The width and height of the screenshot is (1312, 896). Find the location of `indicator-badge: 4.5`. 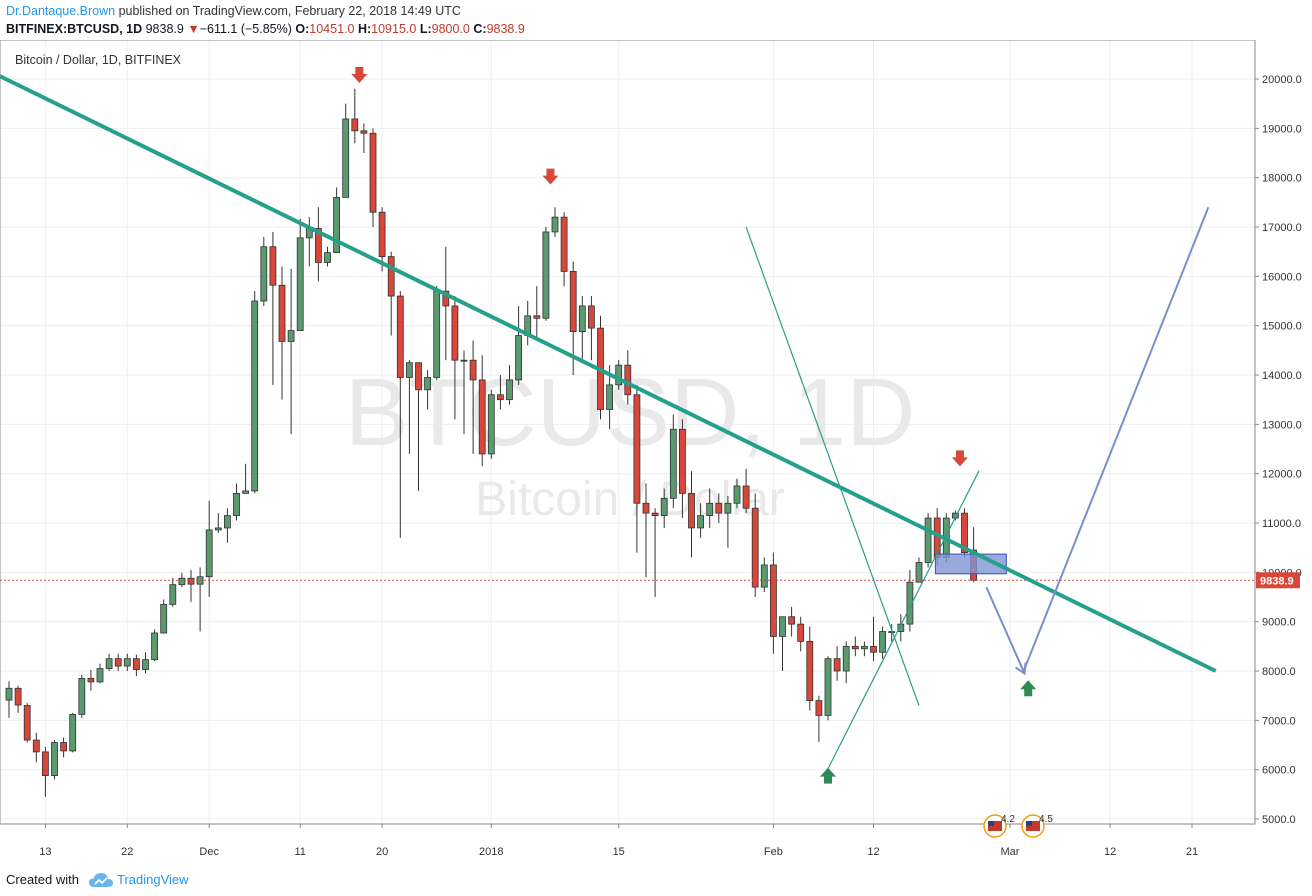

indicator-badge: 4.5 is located at coordinates (1037, 826).